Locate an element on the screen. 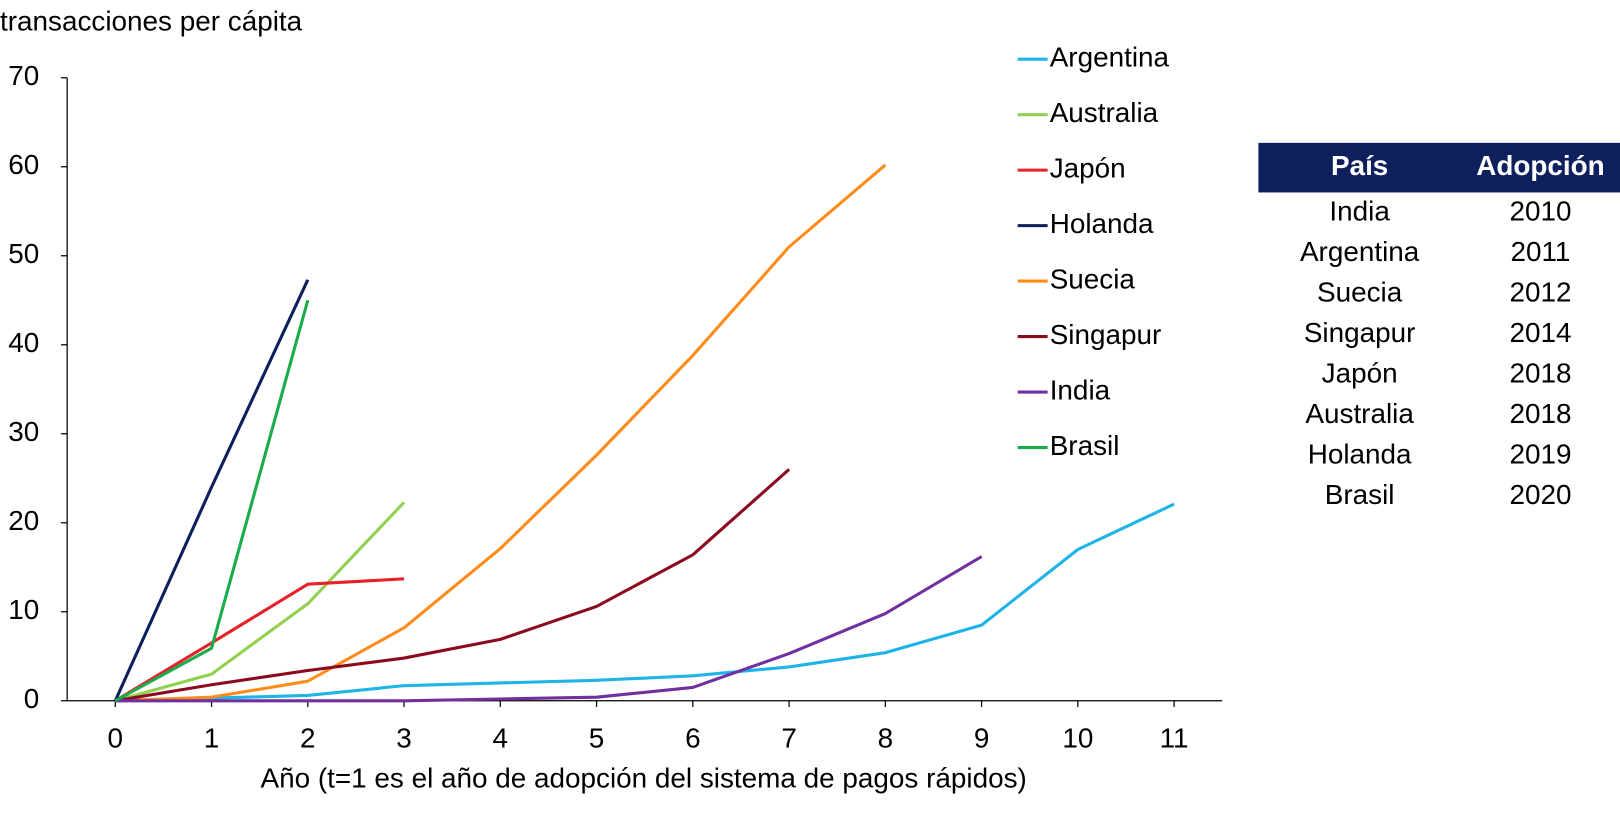 This screenshot has height=824, width=1620. table-cell: Brasil is located at coordinates (1360, 494).